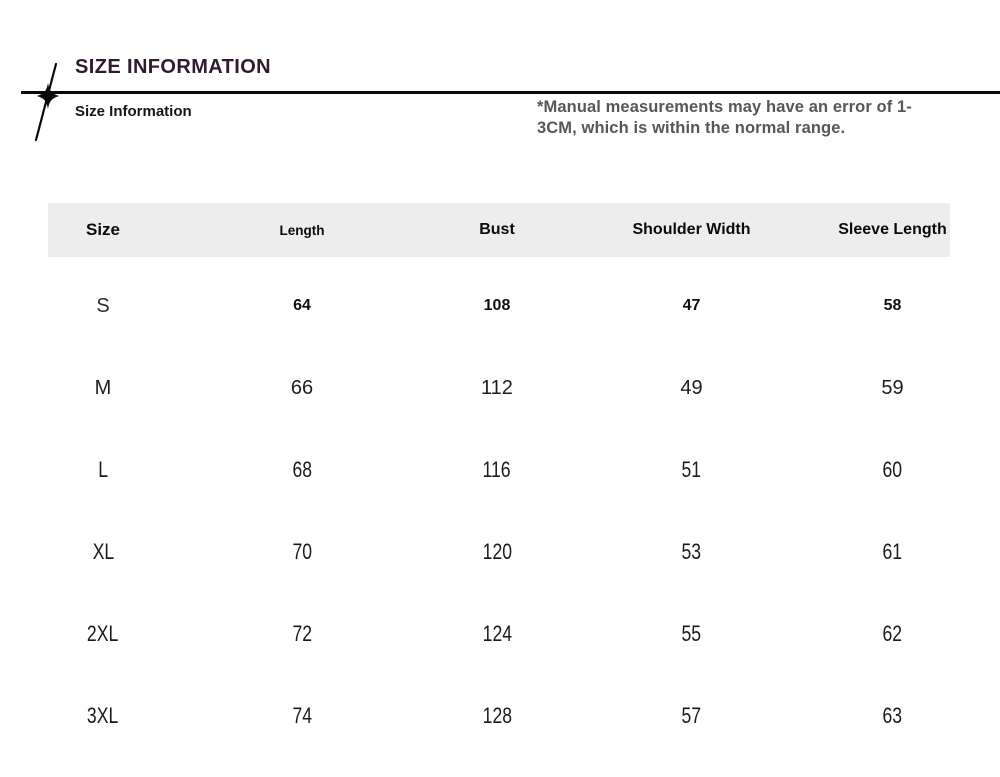  I want to click on column-header-bust: Bust, so click(497, 229).